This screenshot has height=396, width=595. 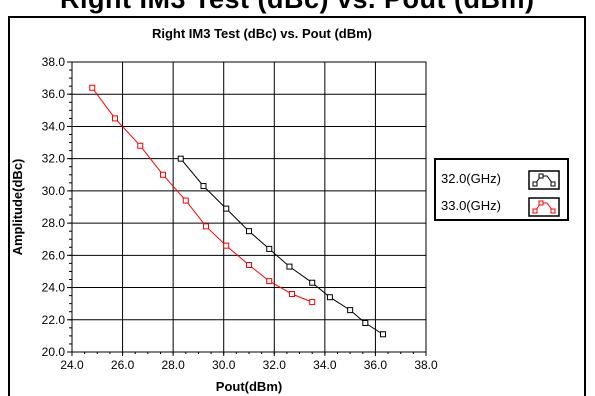 I want to click on x-tick-label: 28.0, so click(x=173, y=365).